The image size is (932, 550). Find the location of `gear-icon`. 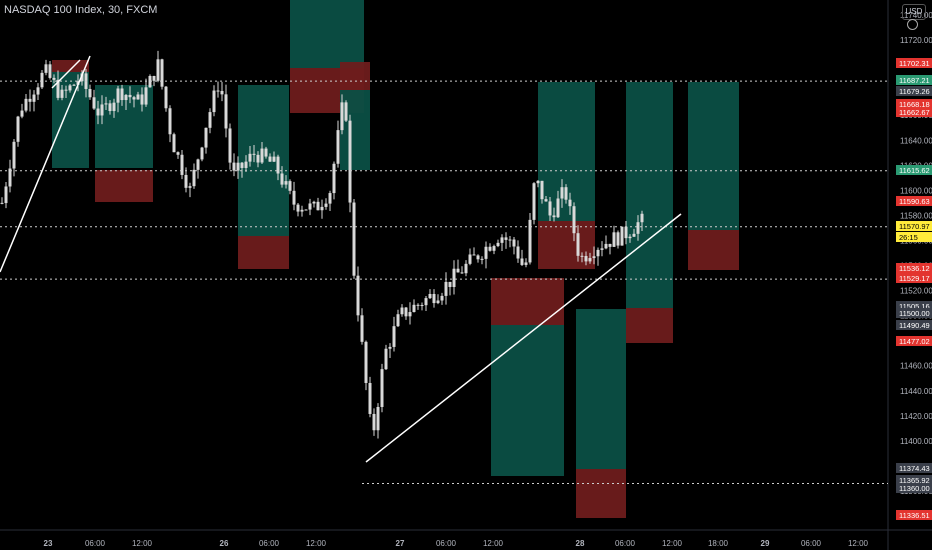

gear-icon is located at coordinates (912, 24).